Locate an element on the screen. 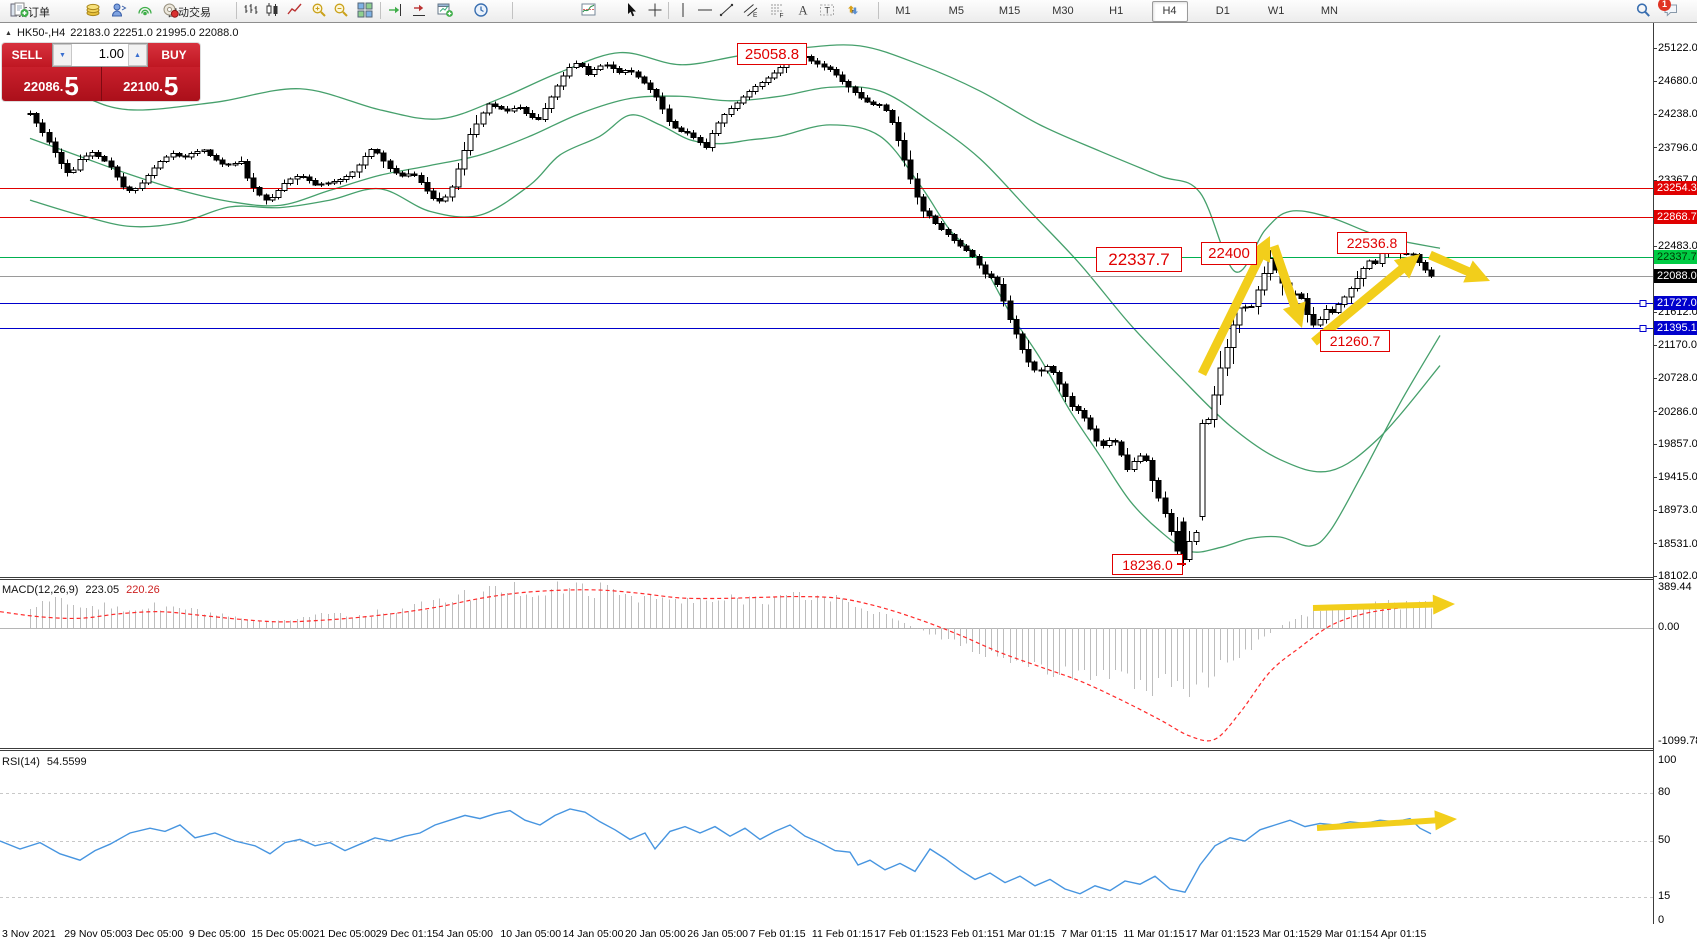 This screenshot has height=947, width=1697. crosshair-icon is located at coordinates (654, 11).